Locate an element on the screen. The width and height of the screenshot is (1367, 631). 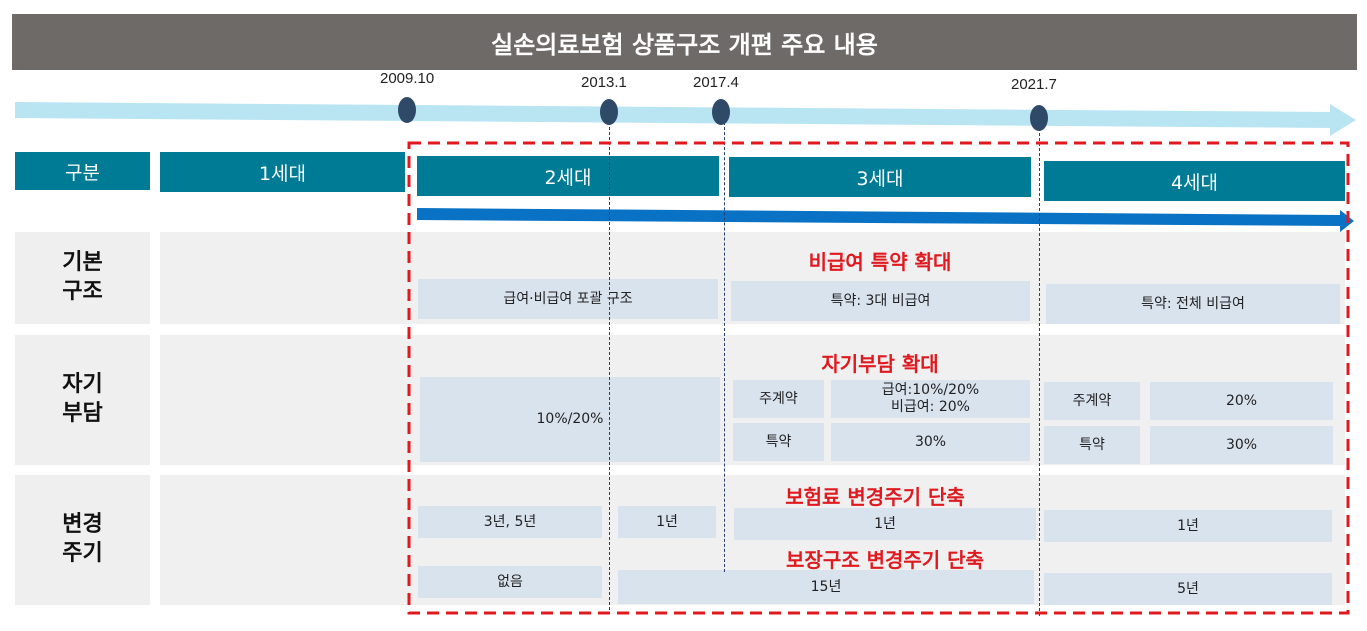
note-copay-expansion: 자기부담 확대 is located at coordinates (880, 364).